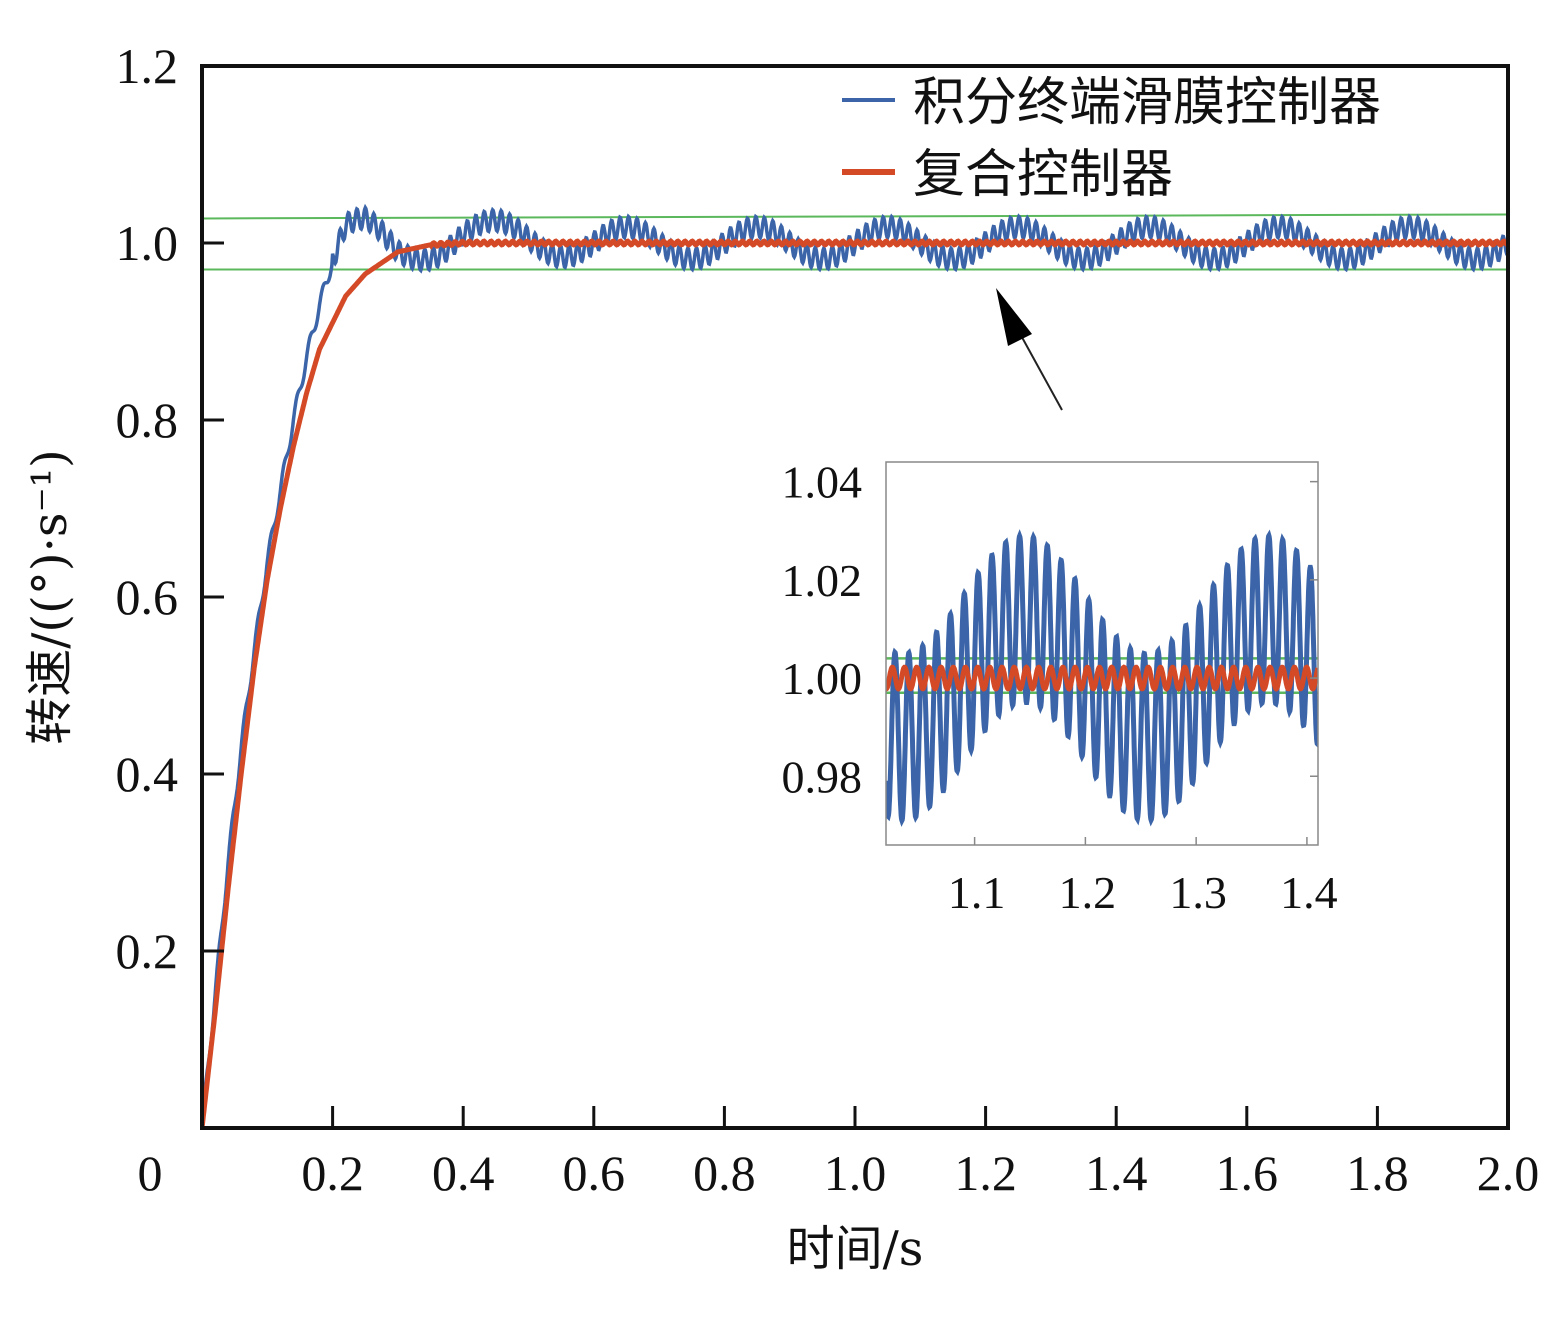 This screenshot has height=1318, width=1557. Describe the element at coordinates (1377, 1173) in the screenshot. I see `x-tick-label: 1.8` at that location.